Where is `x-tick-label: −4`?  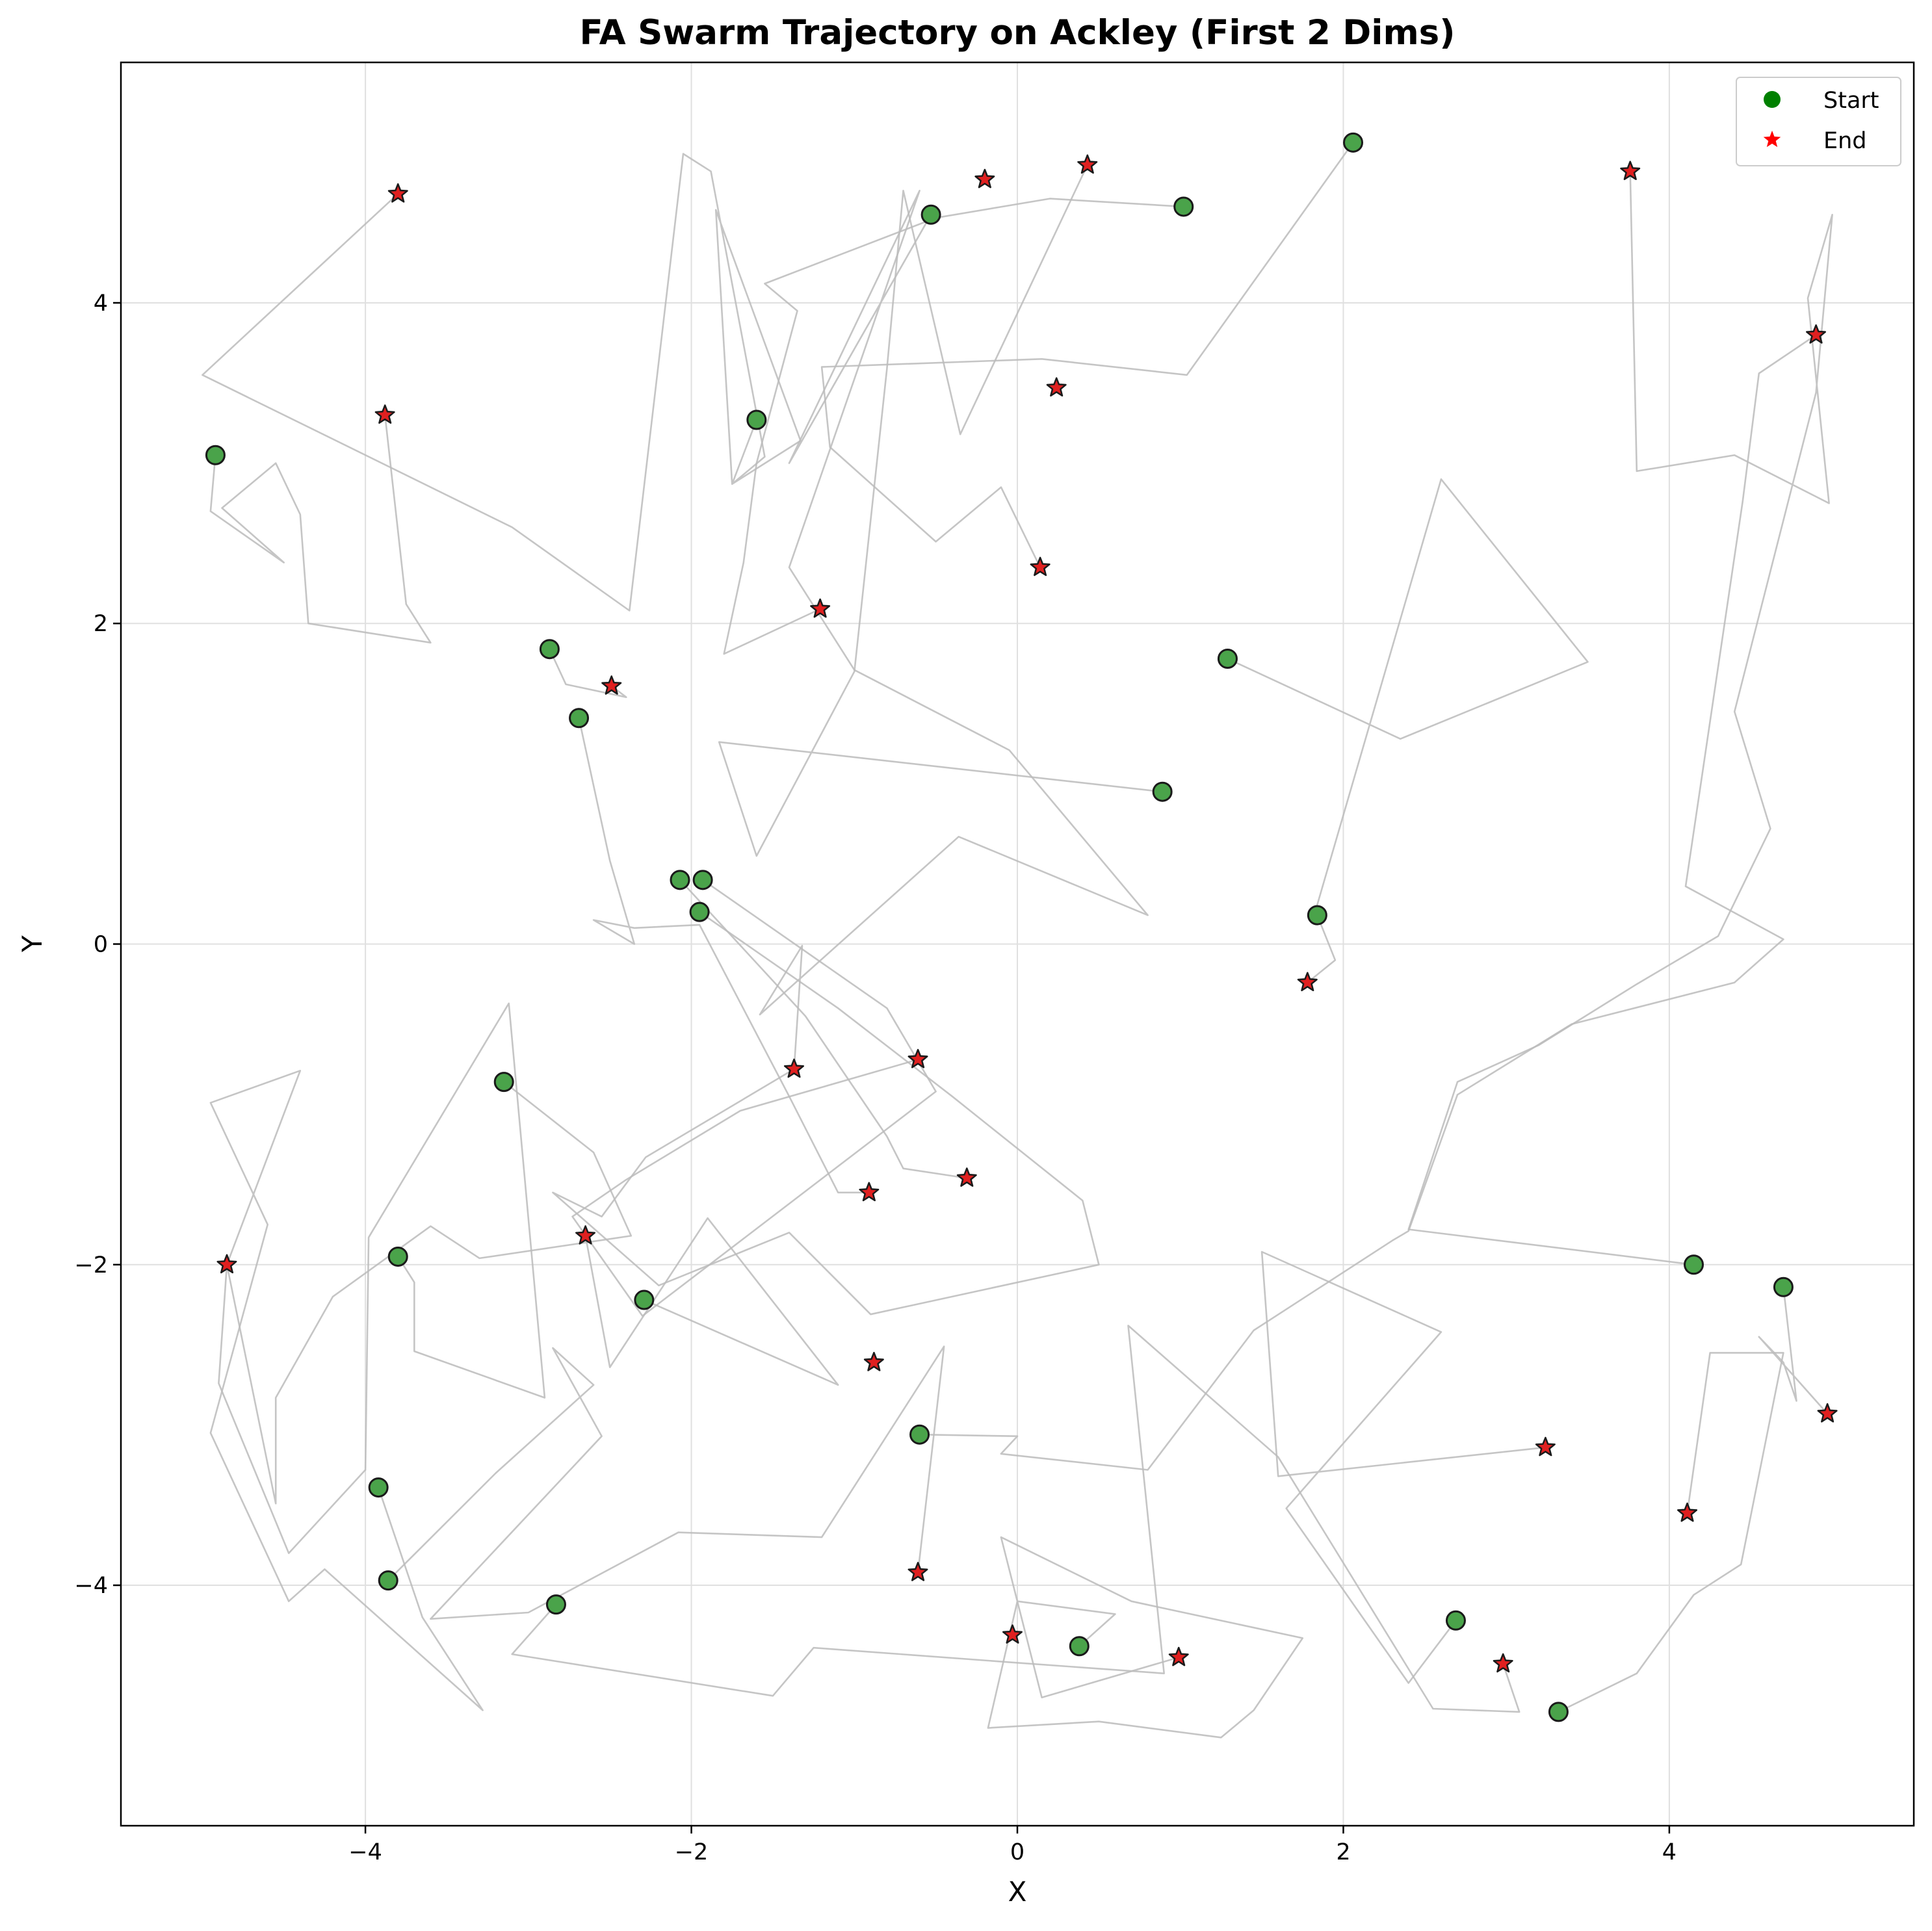 x-tick-label: −4 is located at coordinates (365, 1852).